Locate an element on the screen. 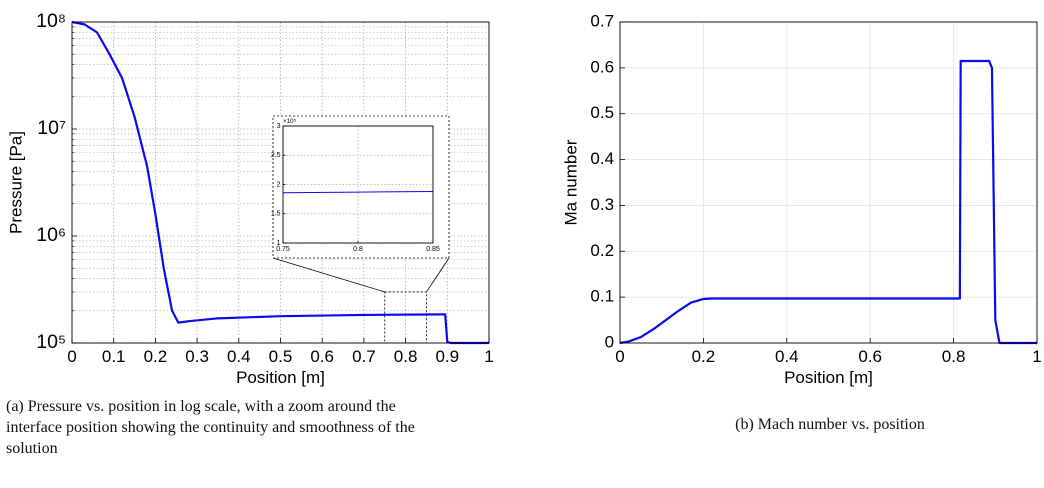 The height and width of the screenshot is (488, 1044). y-tick-label: 10⁶ is located at coordinates (51, 235).